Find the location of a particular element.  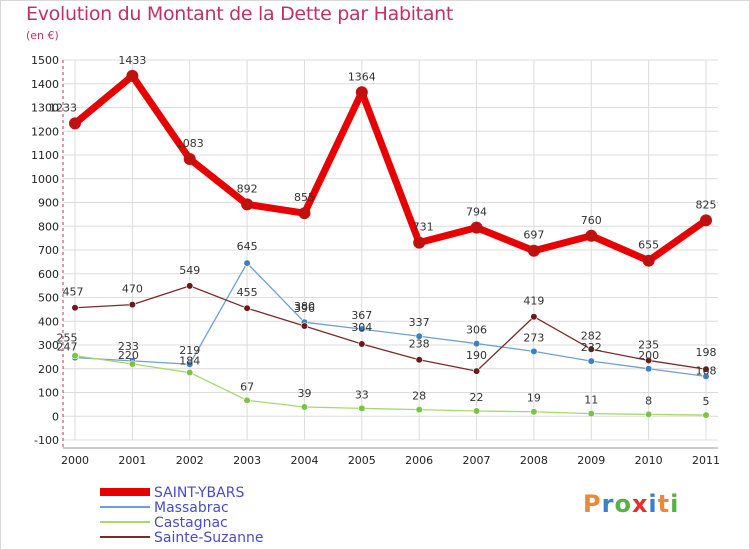

y-tick-label: 1300 is located at coordinates (45, 108).